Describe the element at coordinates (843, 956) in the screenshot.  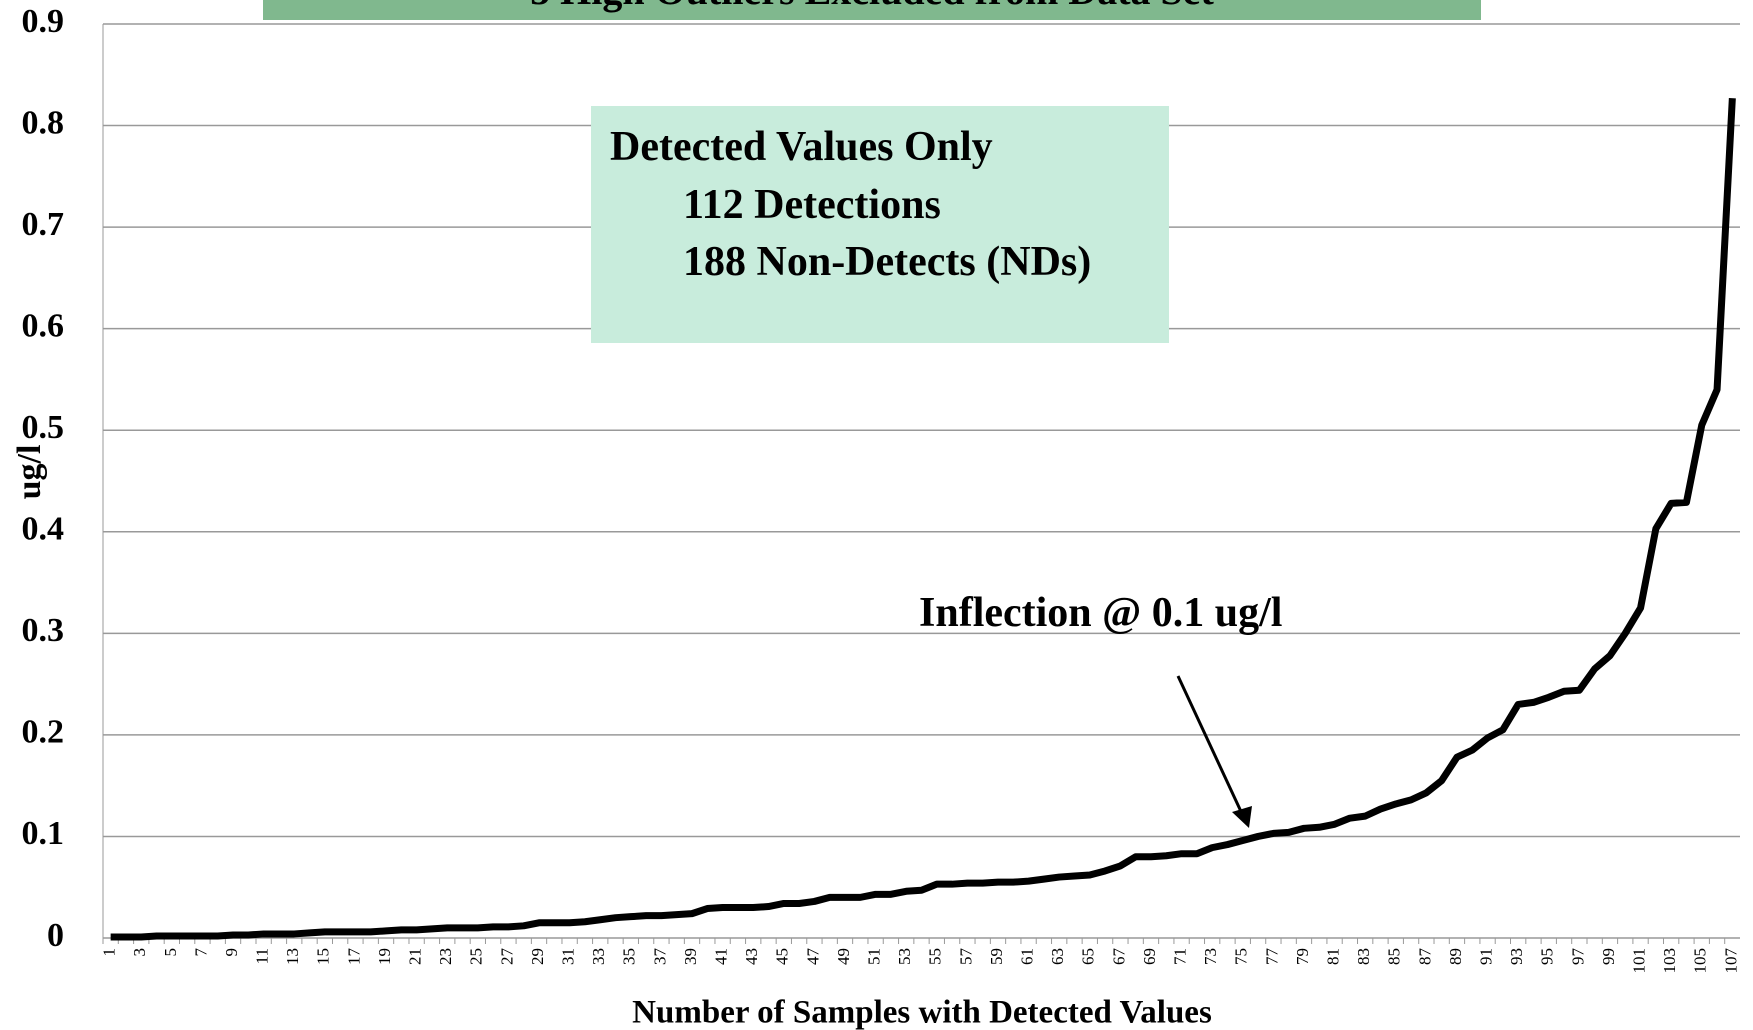
I see `x-tick-label: 49` at that location.